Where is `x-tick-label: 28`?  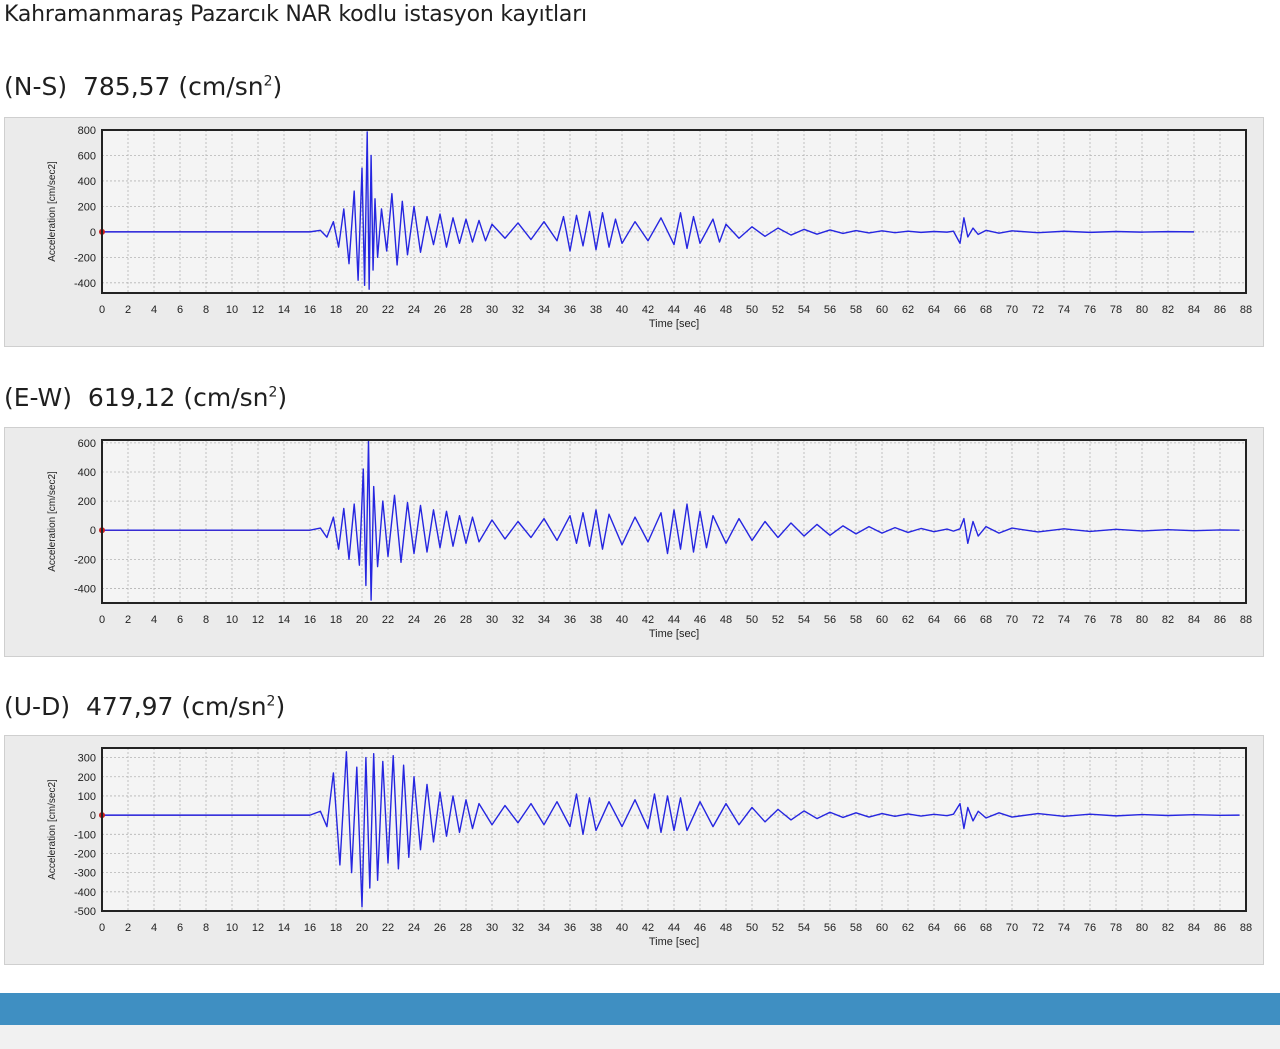 x-tick-label: 28 is located at coordinates (466, 310).